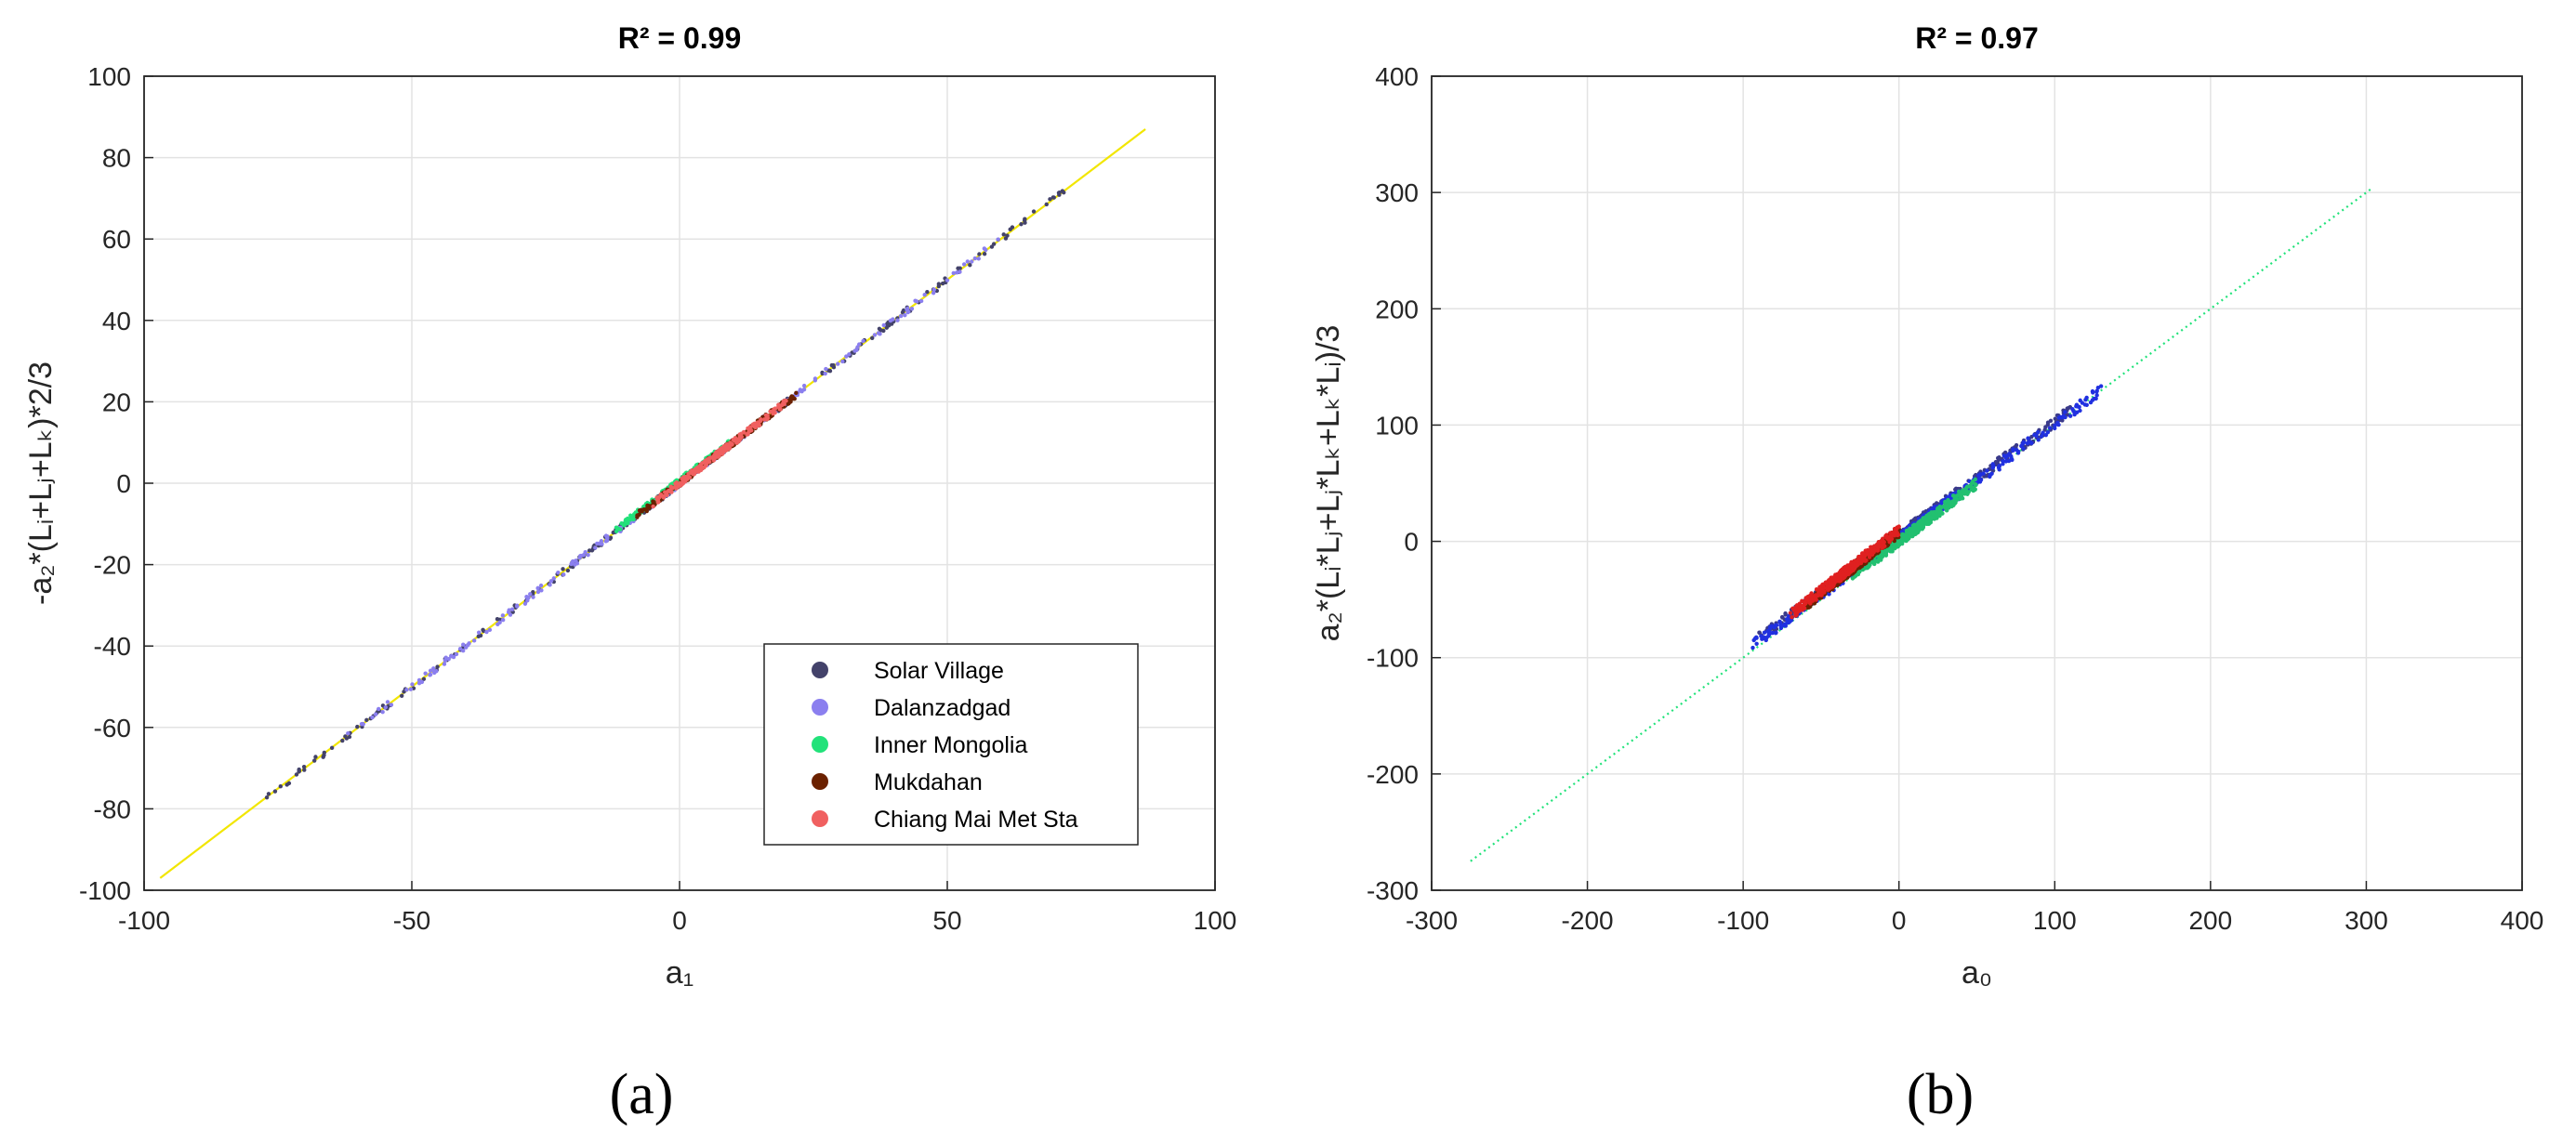 The image size is (2576, 1143). Describe the element at coordinates (1411, 543) in the screenshot. I see `y-tick-label: 0` at that location.